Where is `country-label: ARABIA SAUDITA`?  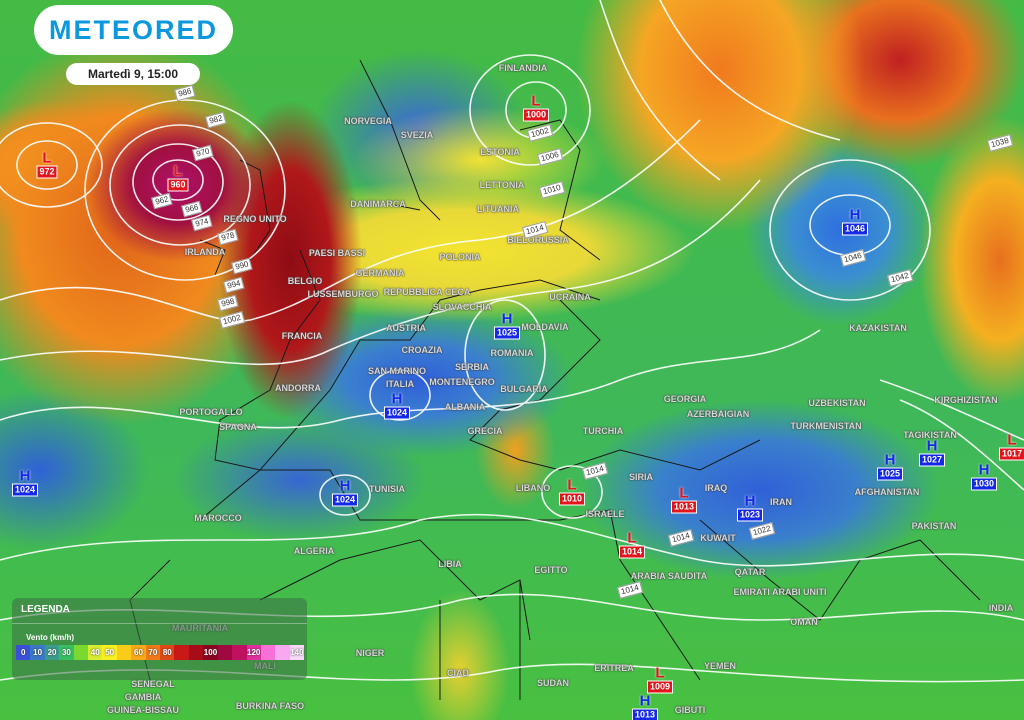 country-label: ARABIA SAUDITA is located at coordinates (669, 576).